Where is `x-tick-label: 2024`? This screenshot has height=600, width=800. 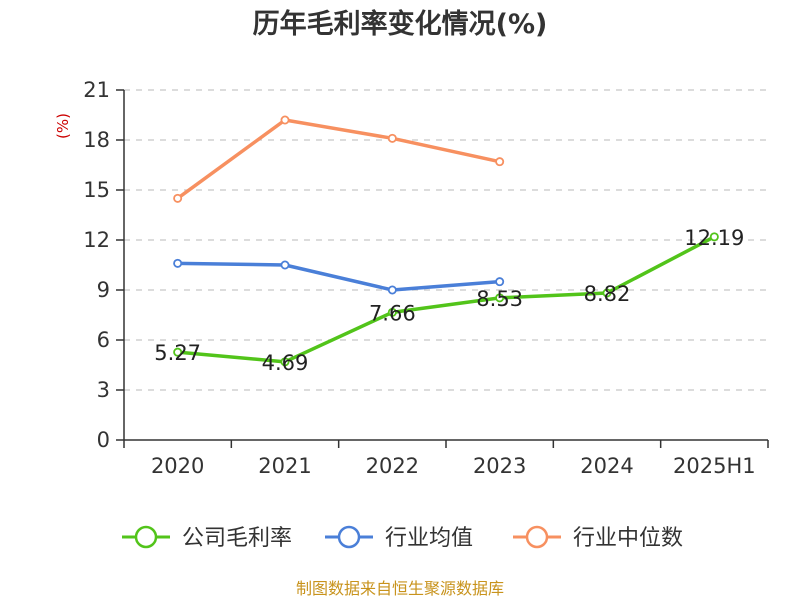
x-tick-label: 2024 is located at coordinates (606, 466).